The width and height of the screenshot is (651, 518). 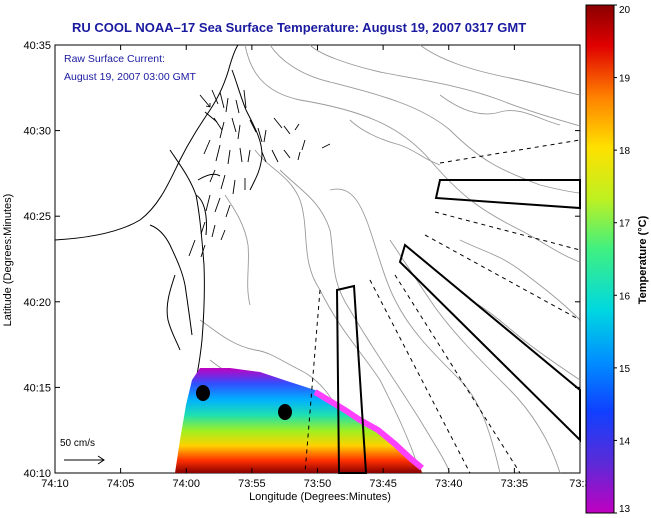 What do you see at coordinates (298, 420) in the screenshot?
I see `sst-swath` at bounding box center [298, 420].